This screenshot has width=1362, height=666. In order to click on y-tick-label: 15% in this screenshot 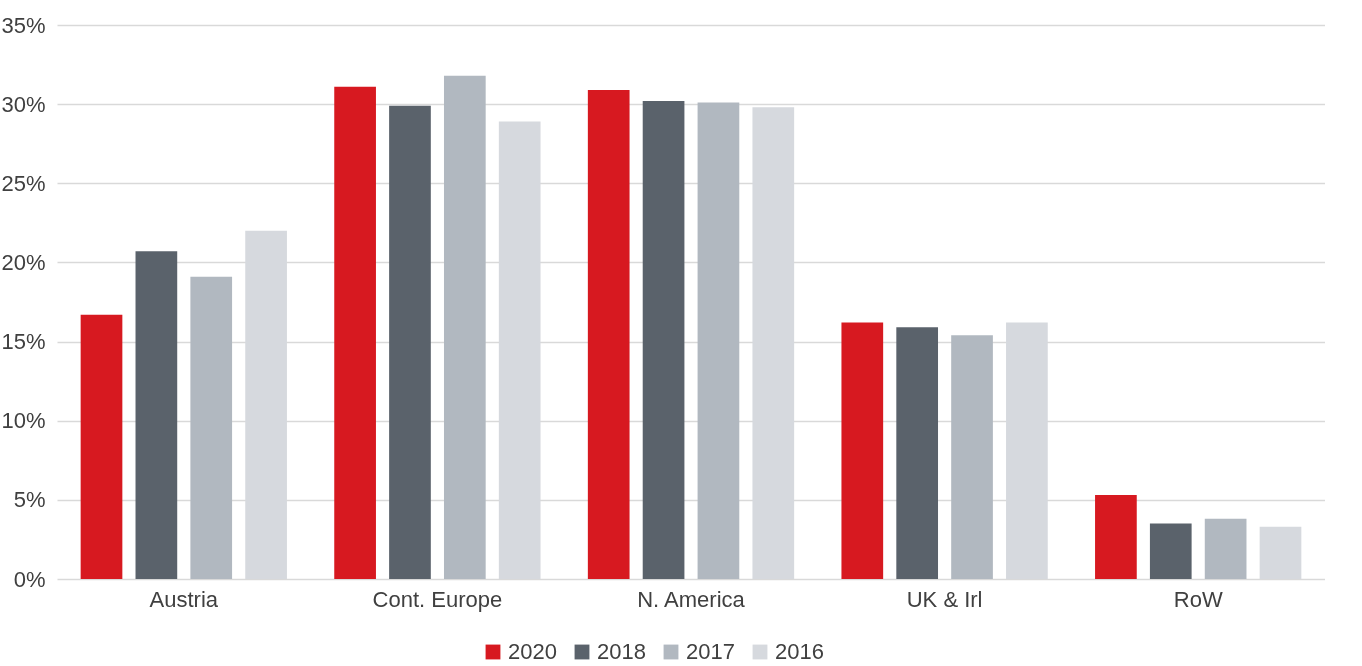, I will do `click(23, 342)`.